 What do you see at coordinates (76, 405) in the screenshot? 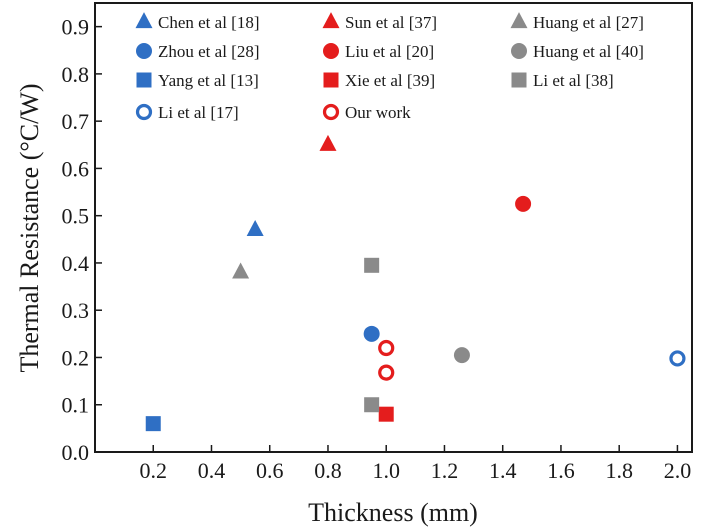
I see `y-tick-label: 0.1` at bounding box center [76, 405].